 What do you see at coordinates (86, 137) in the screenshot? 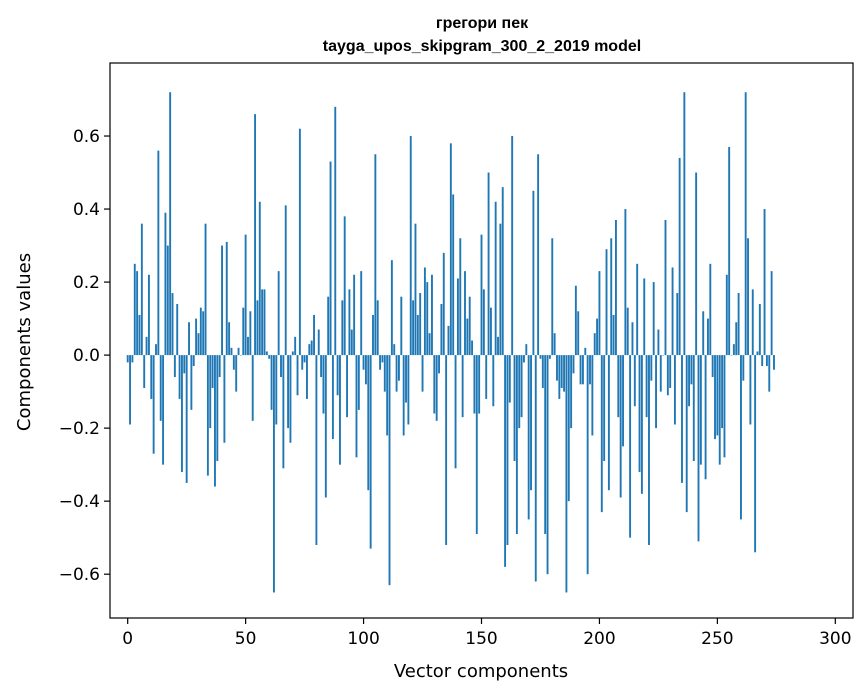
I see `y-tick-label: 0.6` at bounding box center [86, 137].